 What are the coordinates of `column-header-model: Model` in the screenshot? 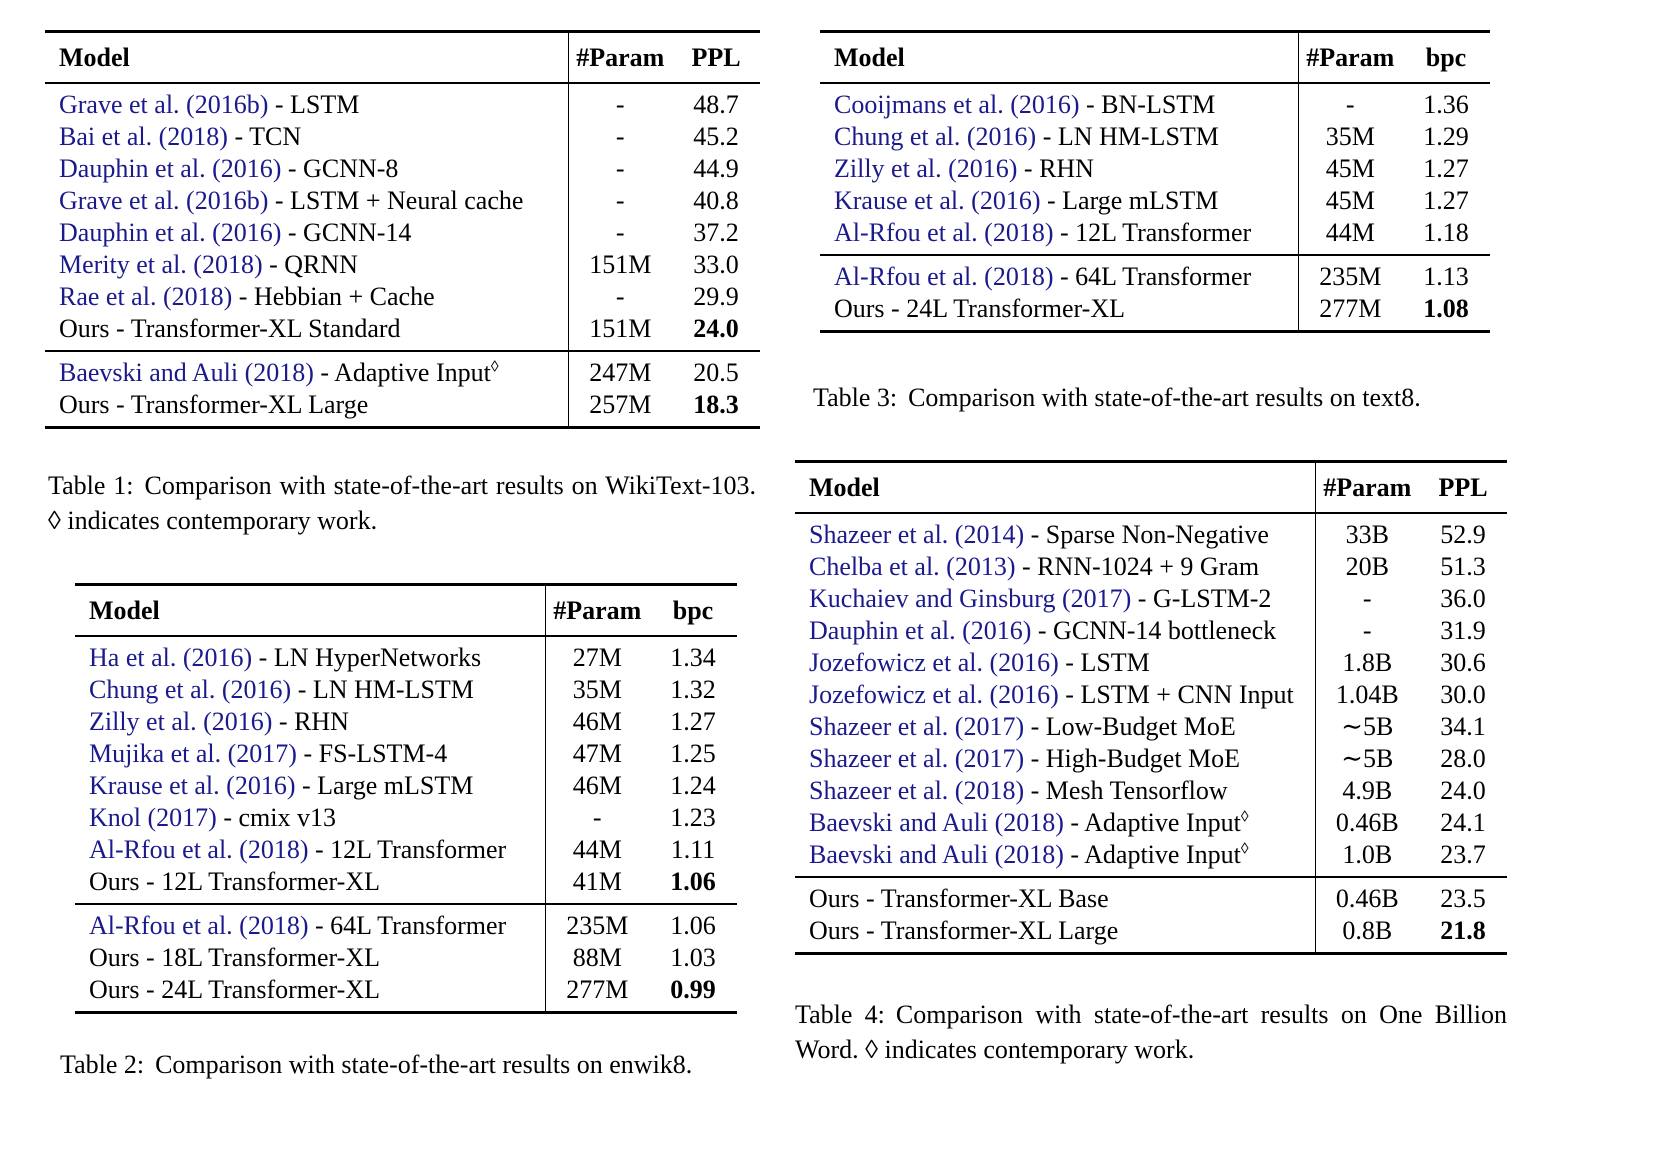 It's located at (124, 610).